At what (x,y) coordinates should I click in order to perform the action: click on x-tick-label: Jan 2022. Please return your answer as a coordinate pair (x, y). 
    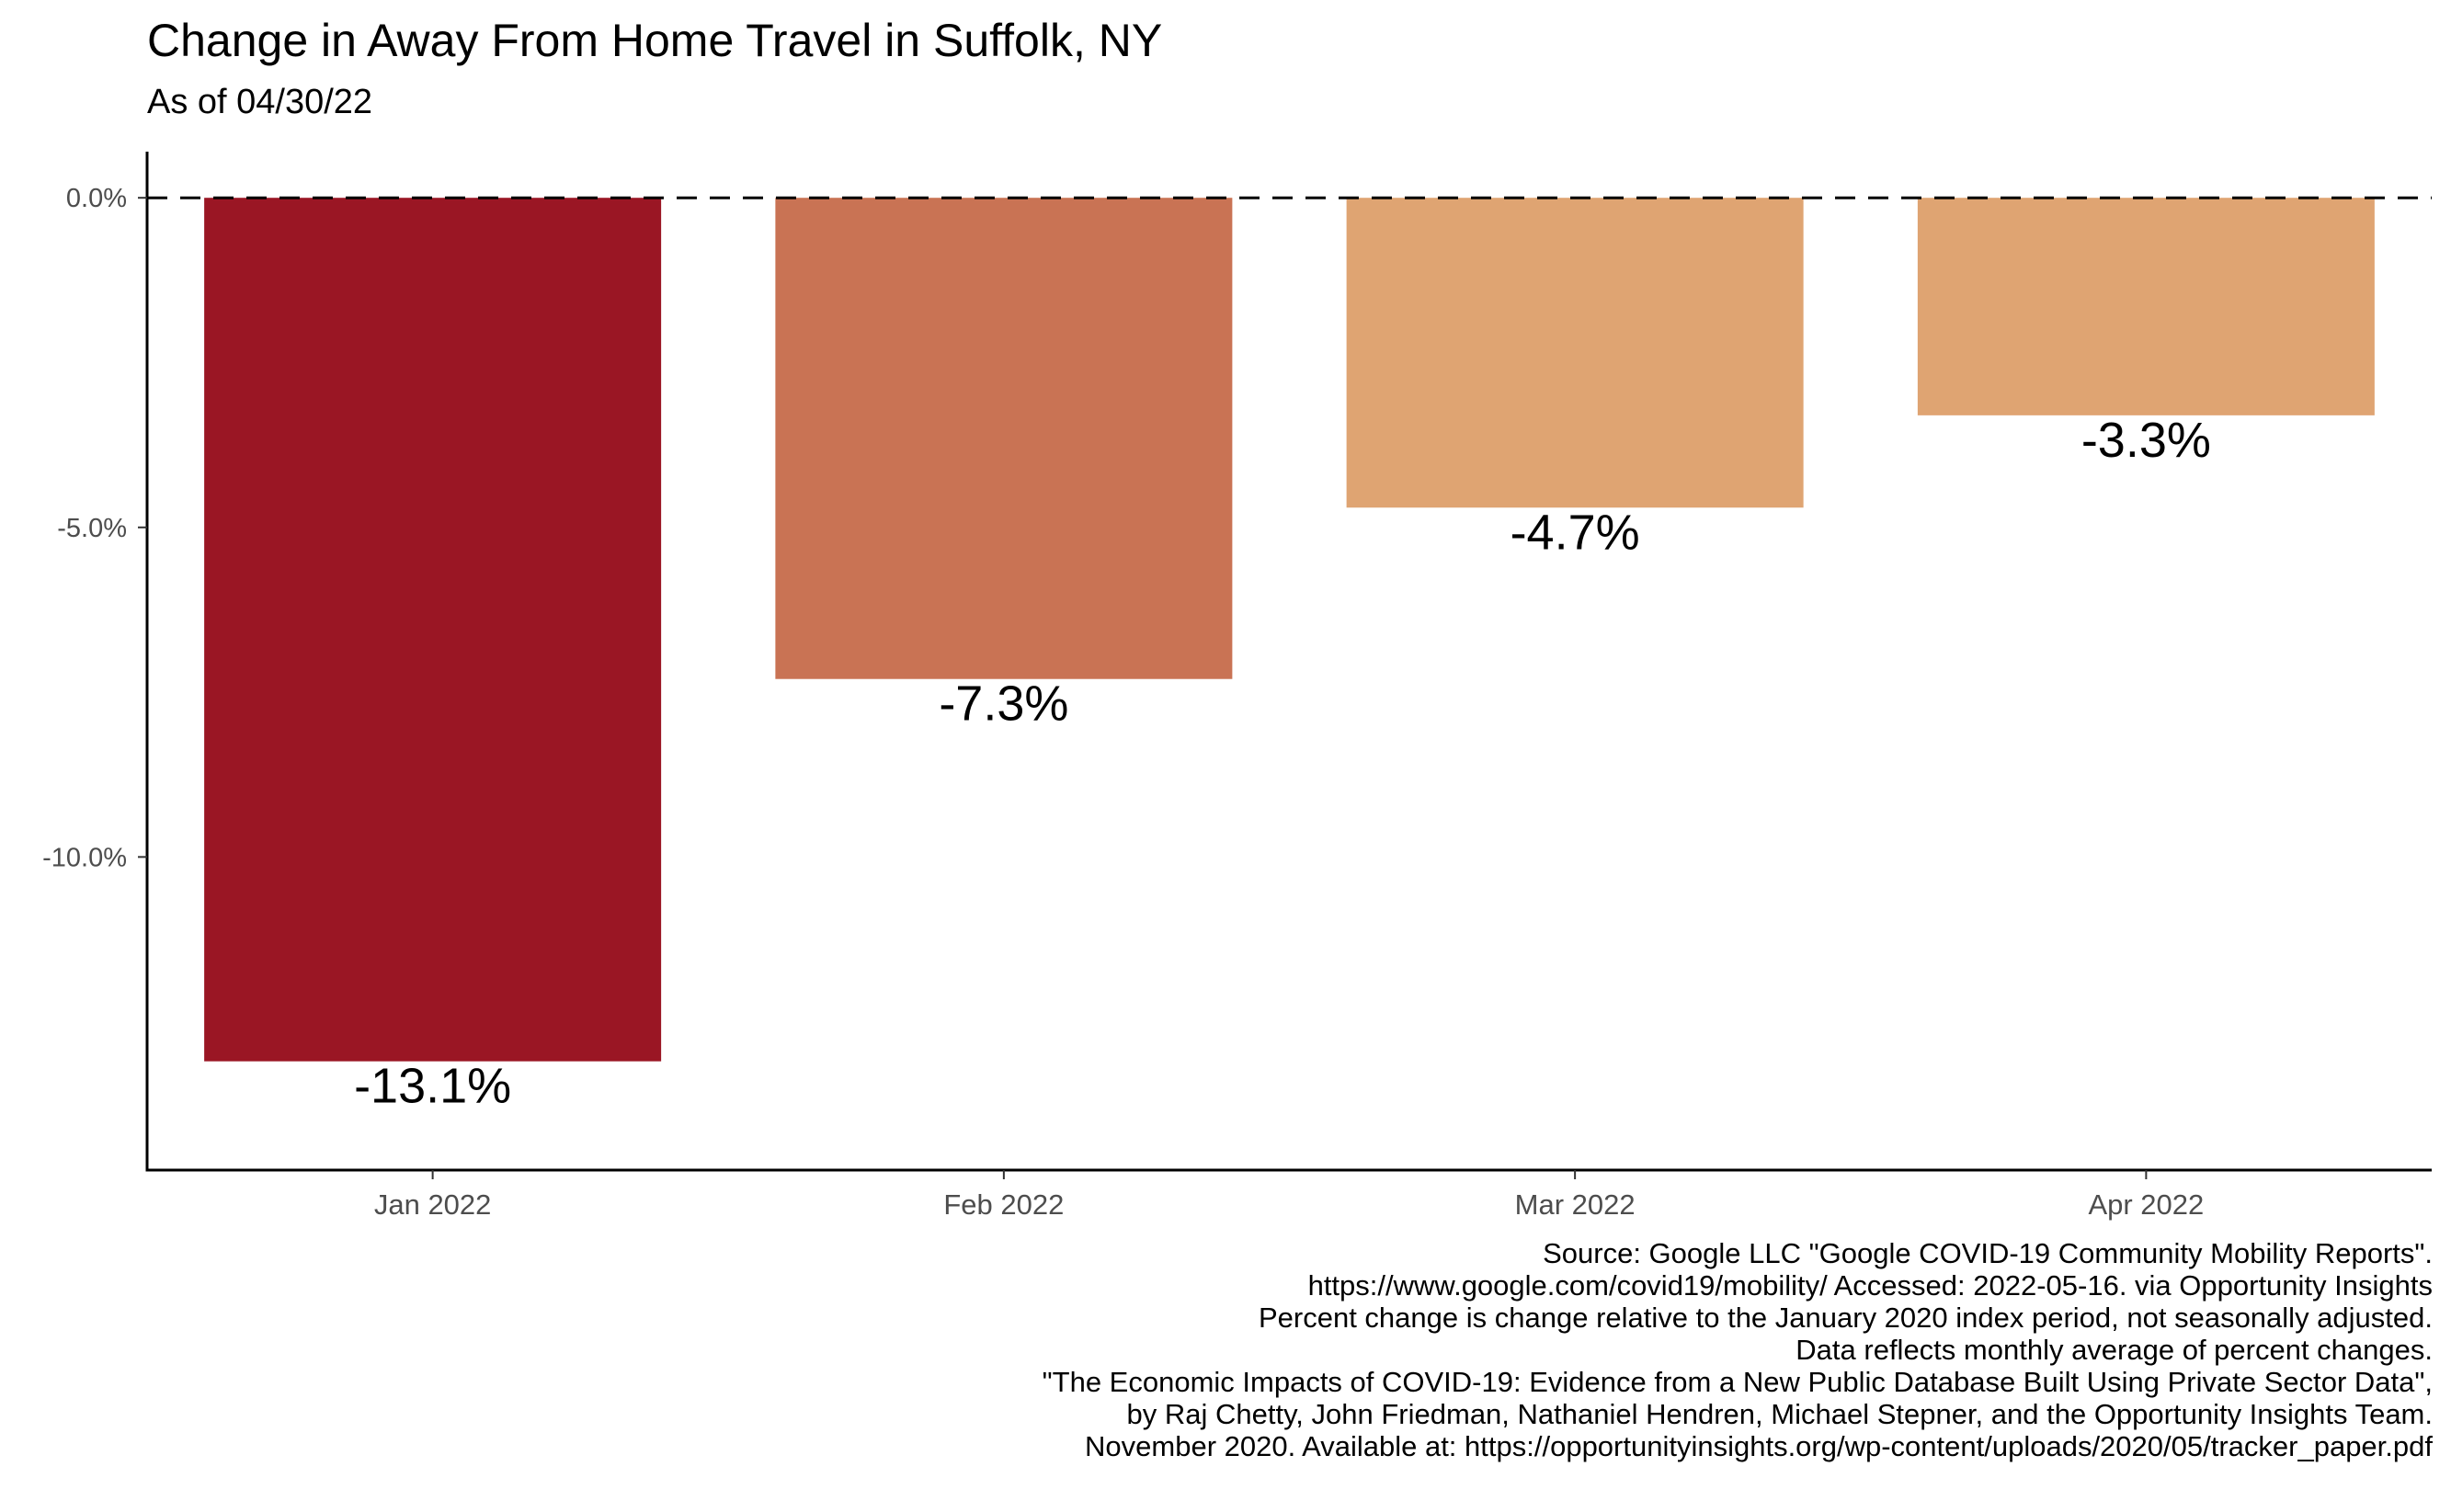
    Looking at the image, I should click on (433, 1204).